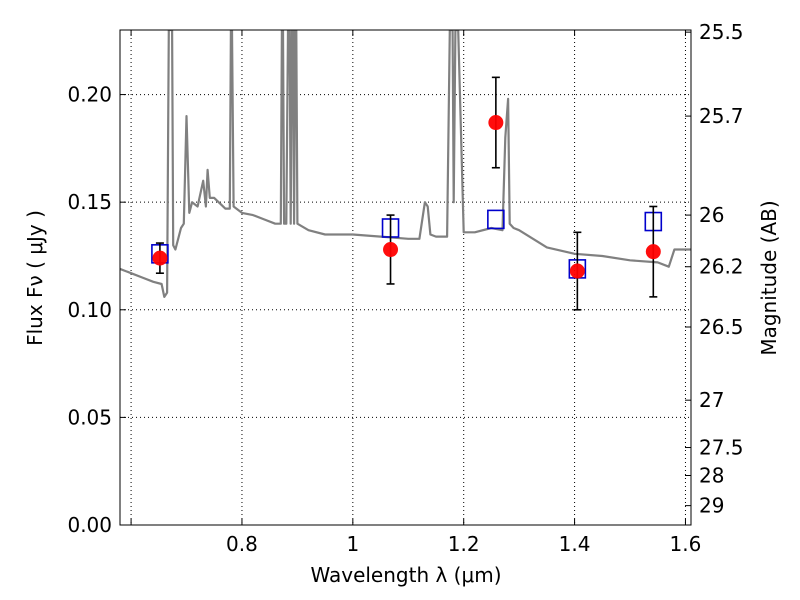  What do you see at coordinates (89, 202) in the screenshot?
I see `y-tick-label: 0.15` at bounding box center [89, 202].